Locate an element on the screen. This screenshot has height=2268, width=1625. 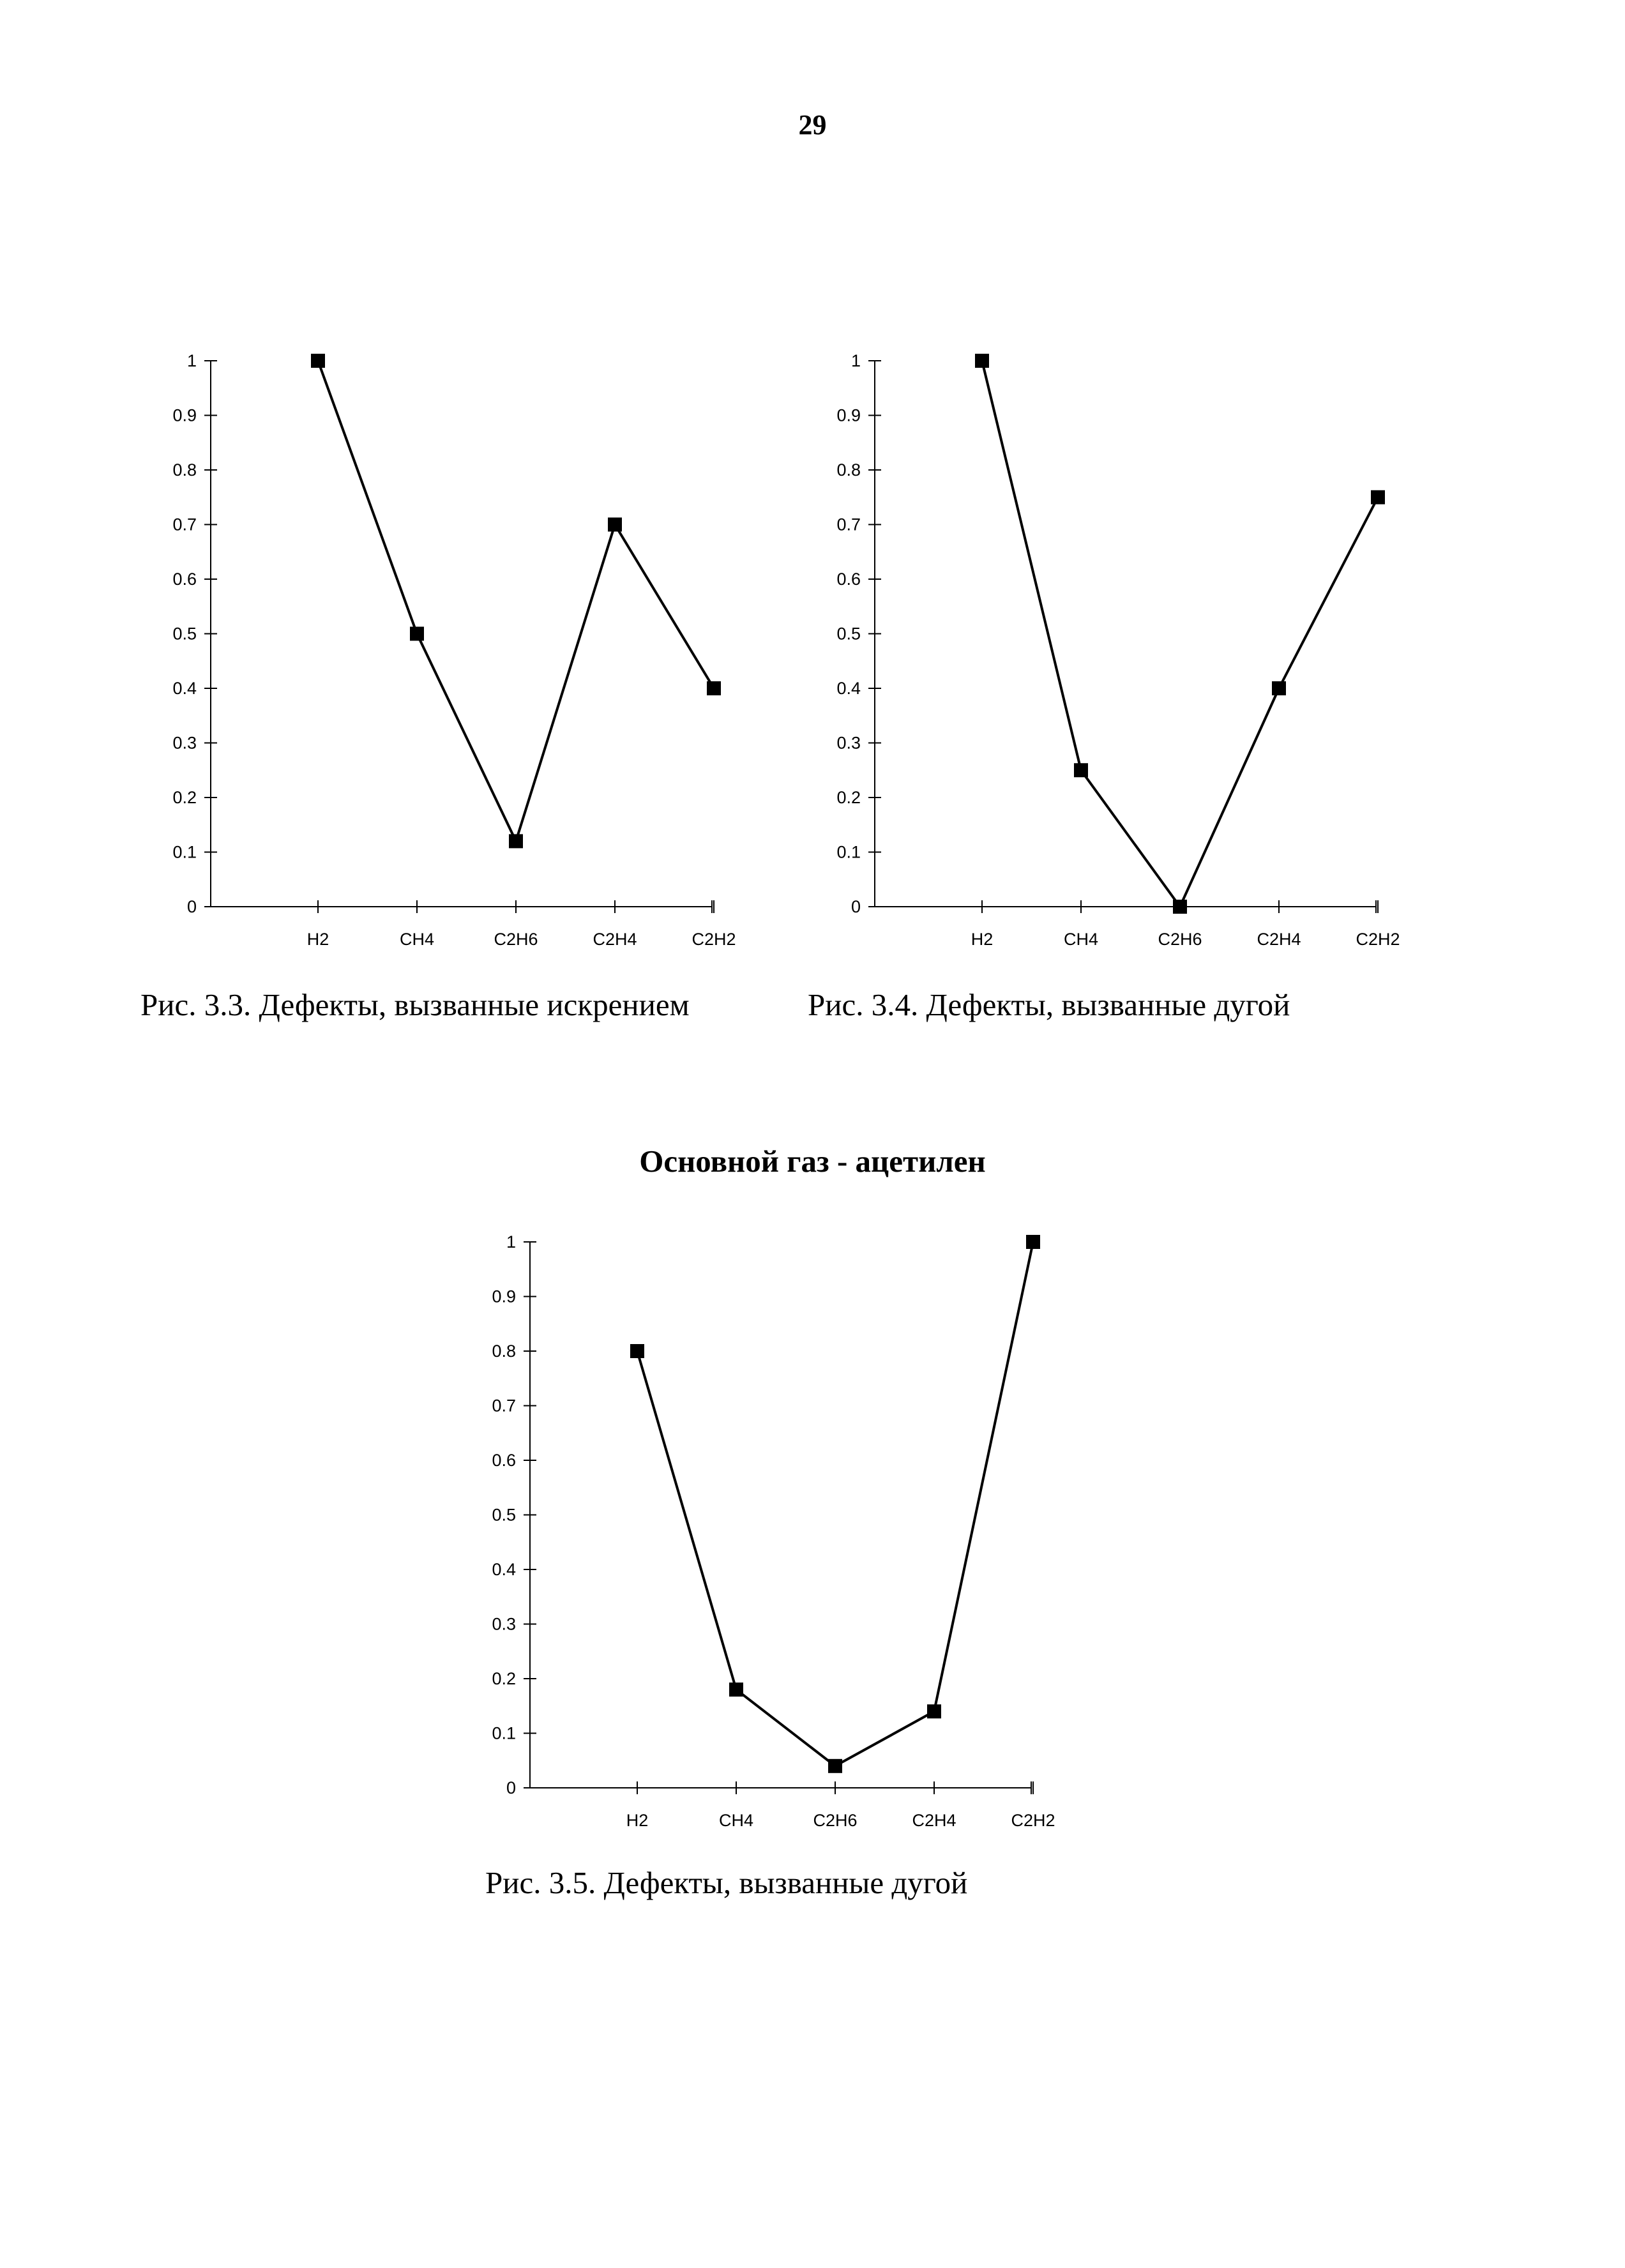
caption-fig-3-3: Рис. 3.3. Дефекты, вызванные искрением is located at coordinates (415, 1004).